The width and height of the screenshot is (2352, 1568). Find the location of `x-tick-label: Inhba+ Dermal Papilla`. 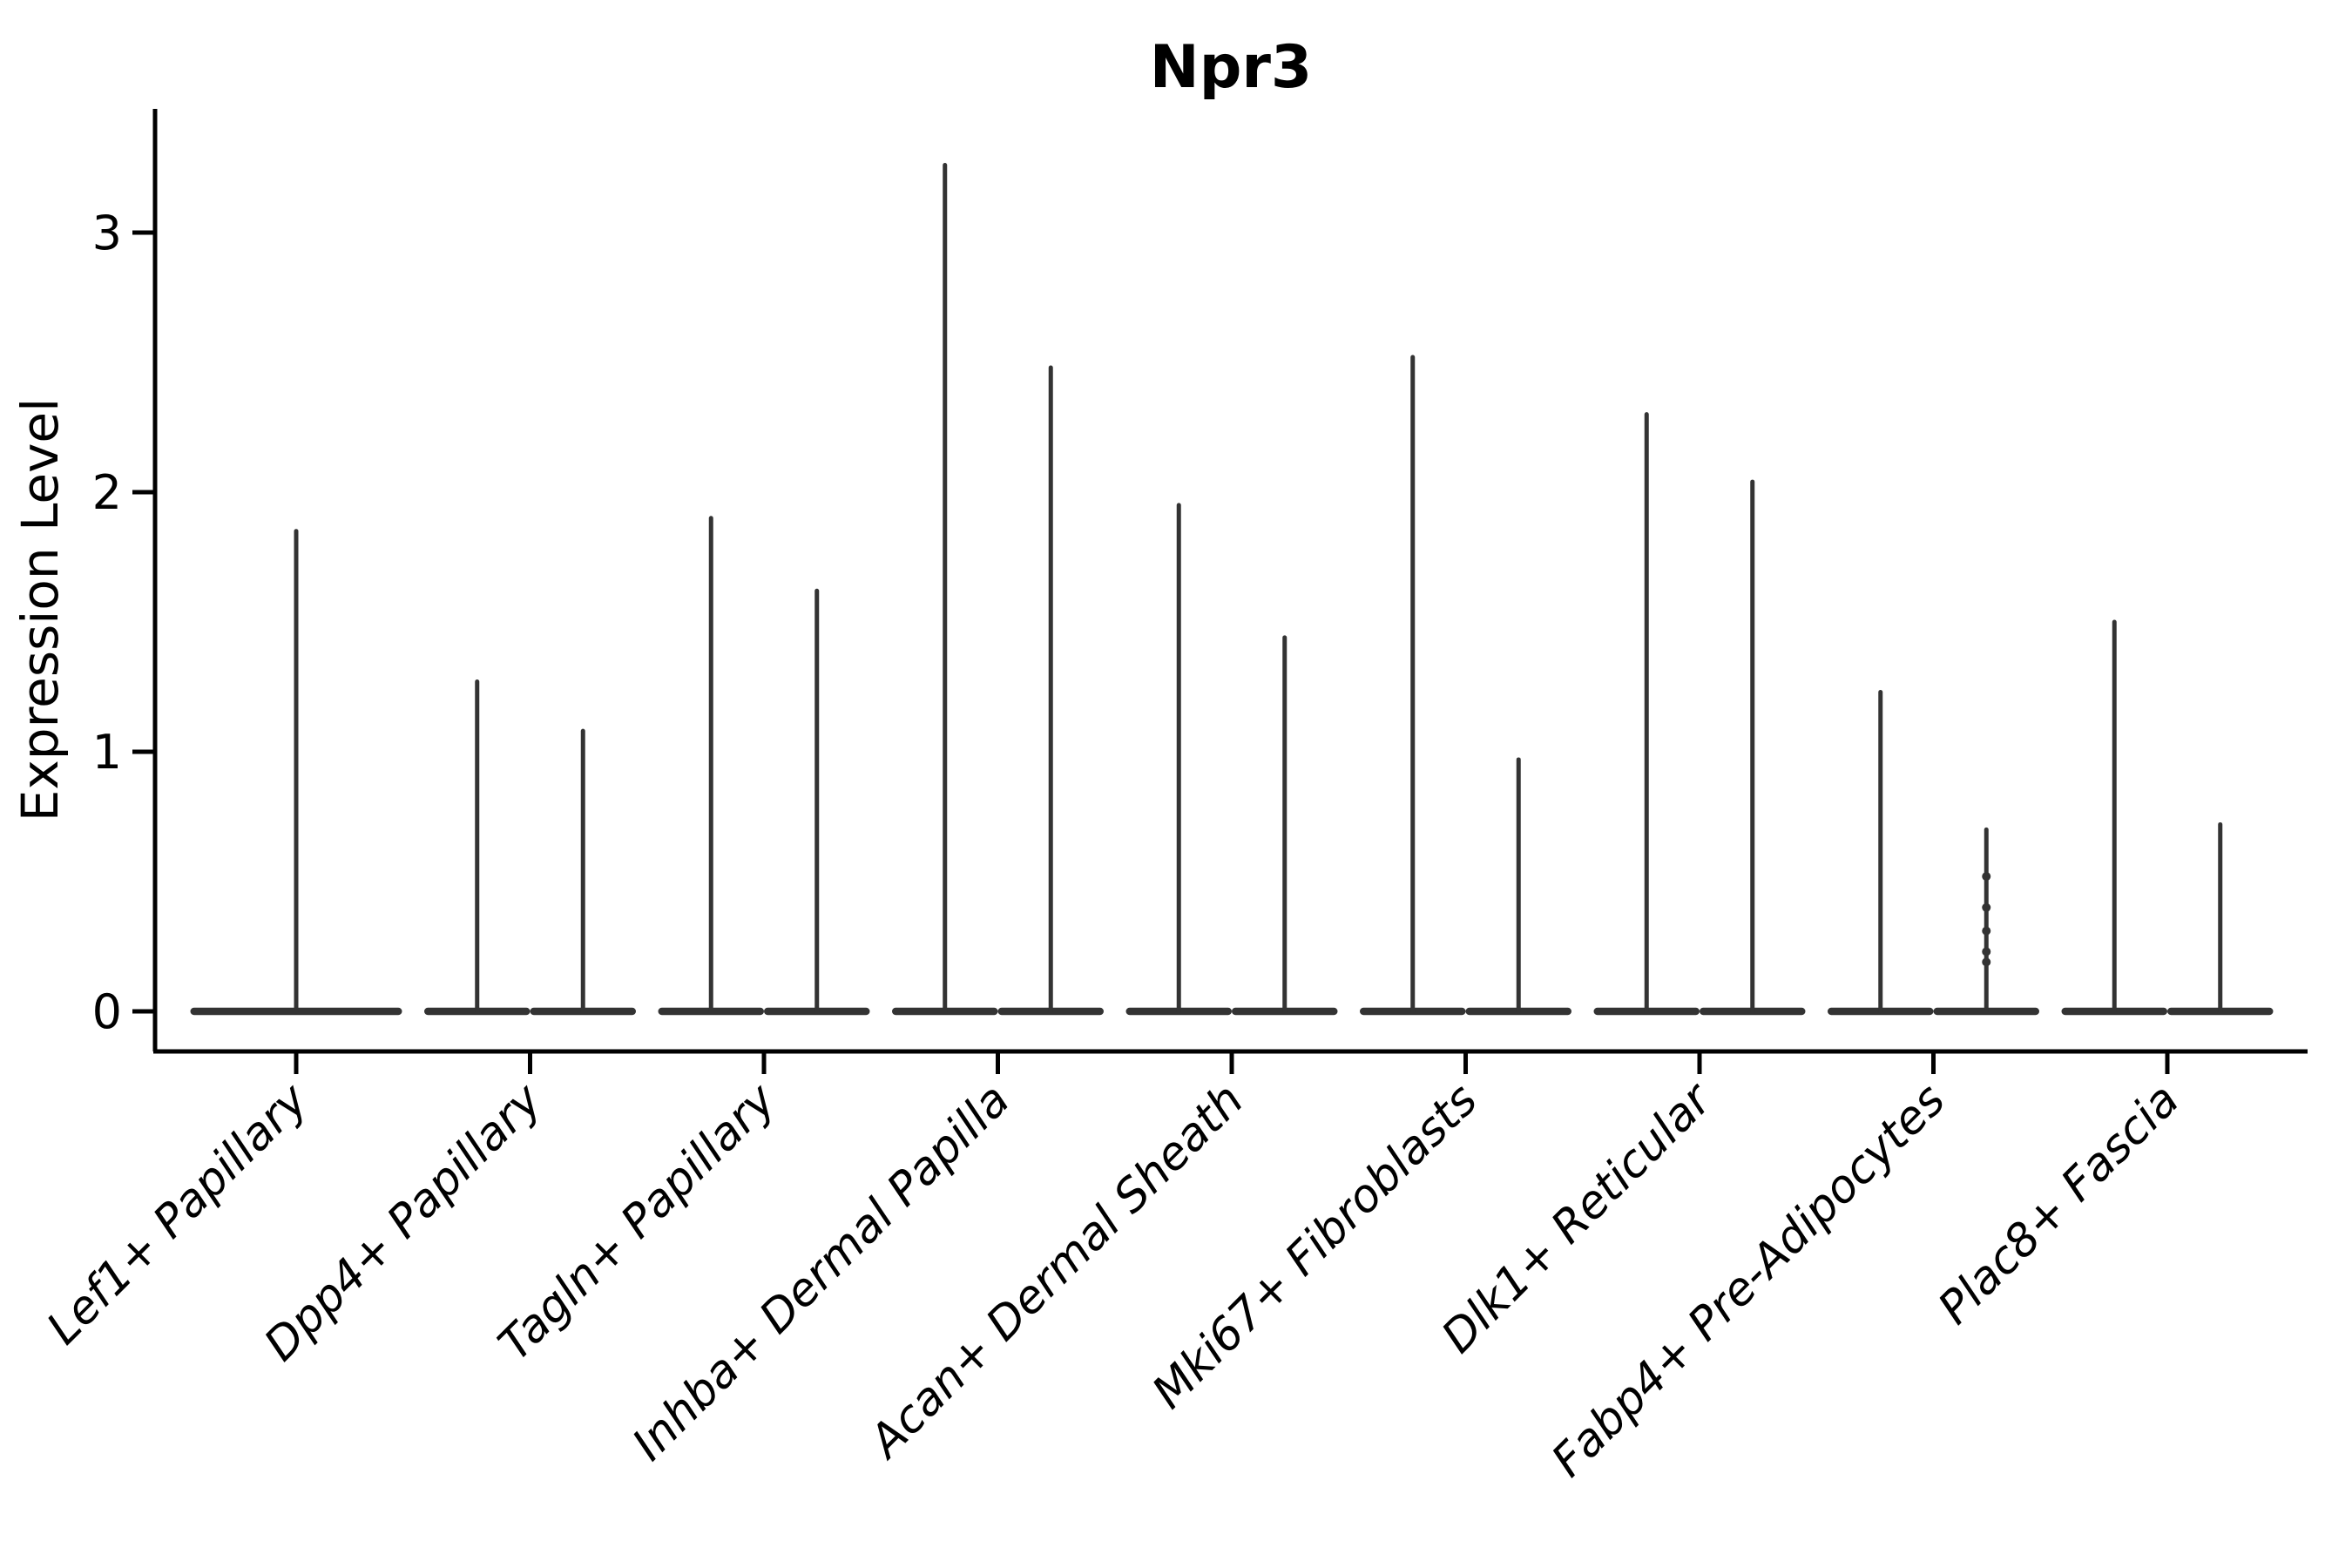

x-tick-label: Inhba+ Dermal Papilla is located at coordinates (821, 1272).